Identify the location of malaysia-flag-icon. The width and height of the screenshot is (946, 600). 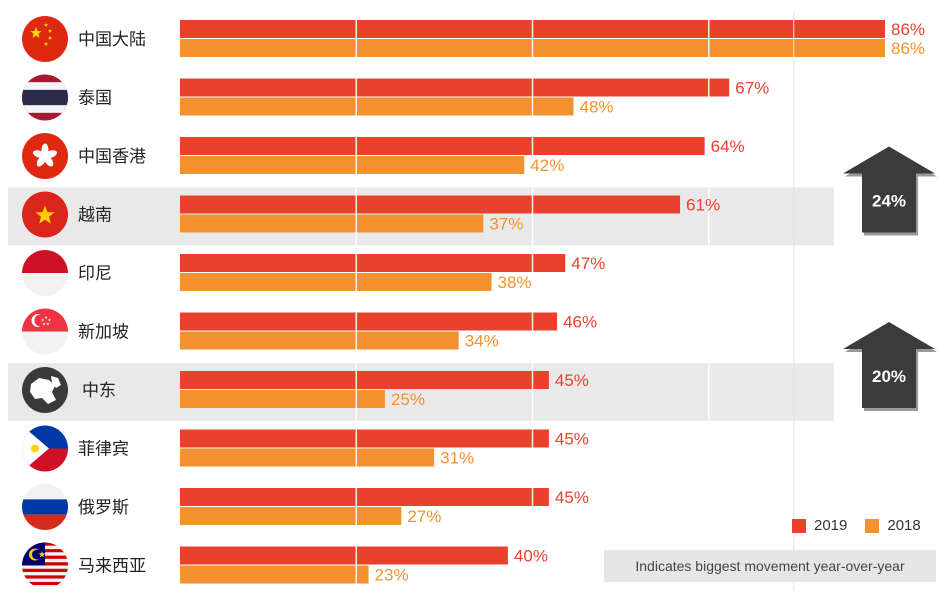
(45, 565).